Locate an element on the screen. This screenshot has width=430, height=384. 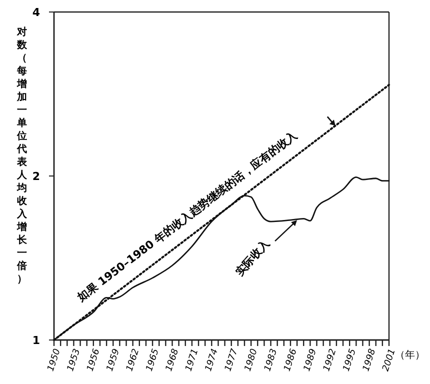
x-tick-label: 1989 is located at coordinates (311, 360).